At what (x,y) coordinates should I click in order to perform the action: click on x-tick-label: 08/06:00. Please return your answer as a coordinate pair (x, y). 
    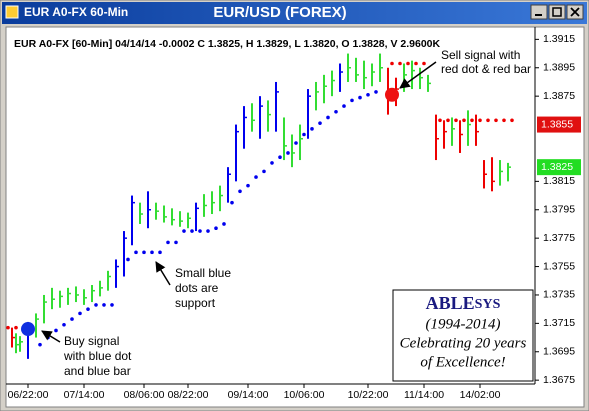
    Looking at the image, I should click on (144, 395).